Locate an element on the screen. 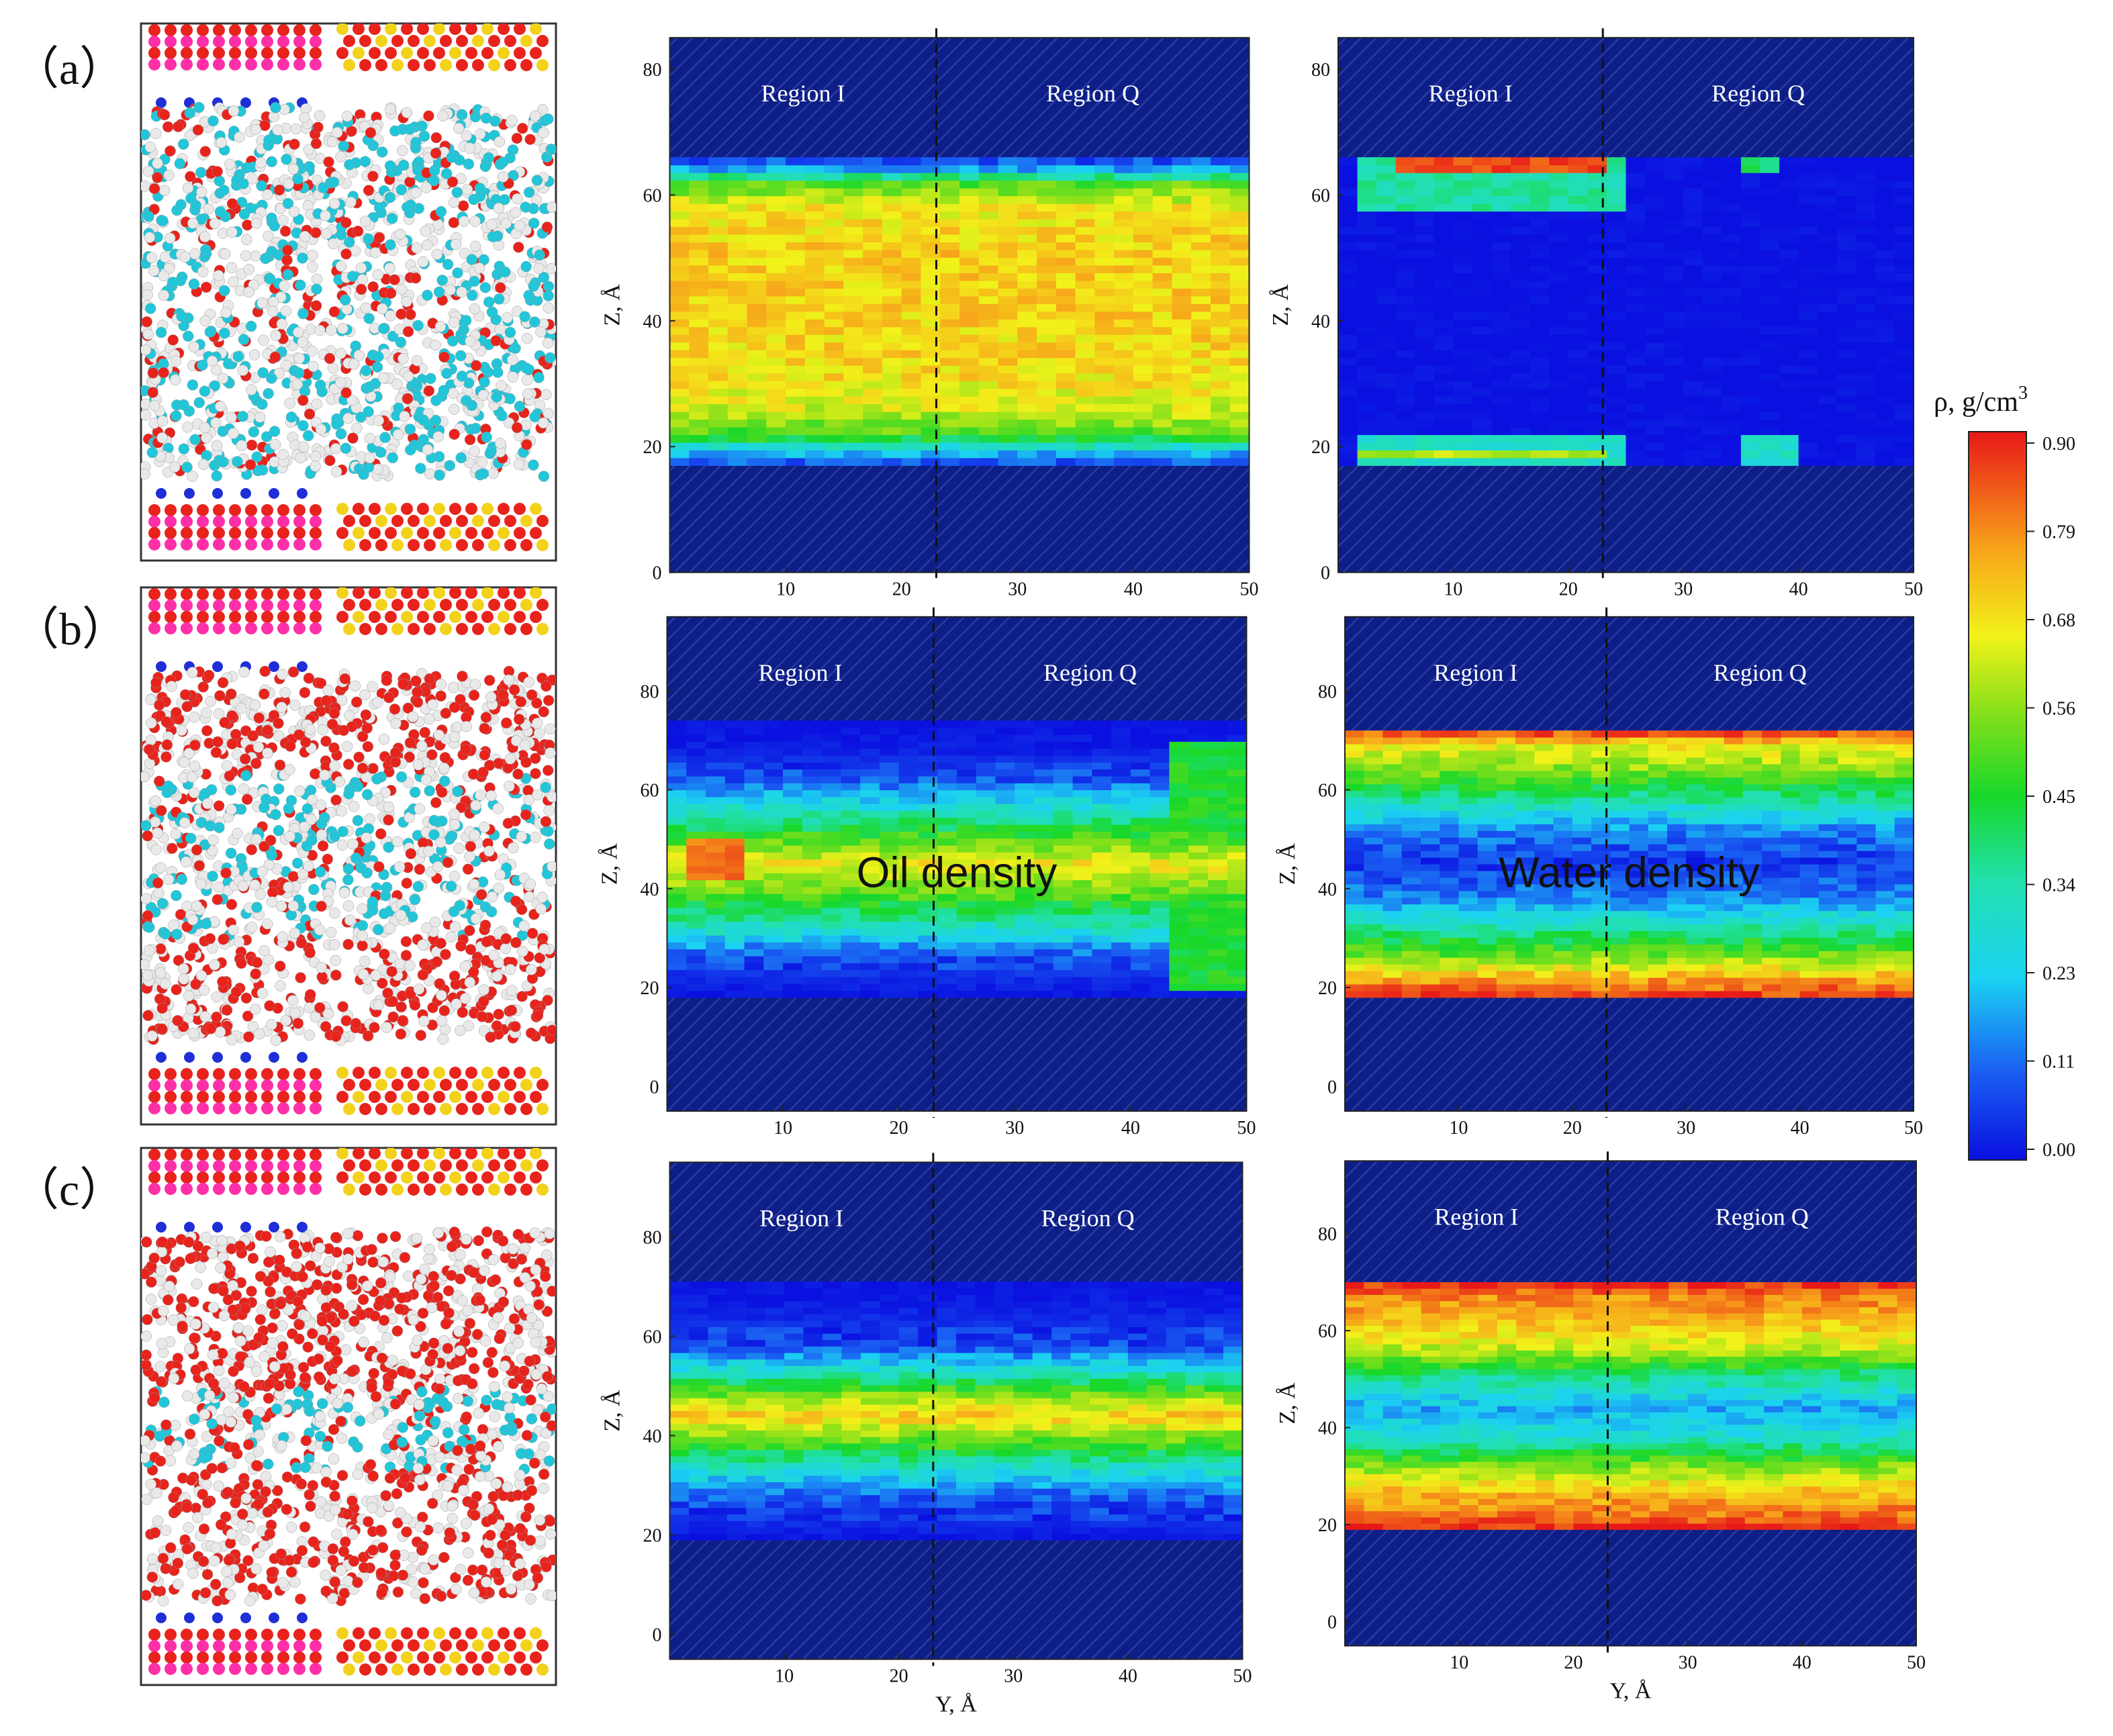 This screenshot has height=1736, width=2113. row-label-a: （a） is located at coordinates (69, 68).